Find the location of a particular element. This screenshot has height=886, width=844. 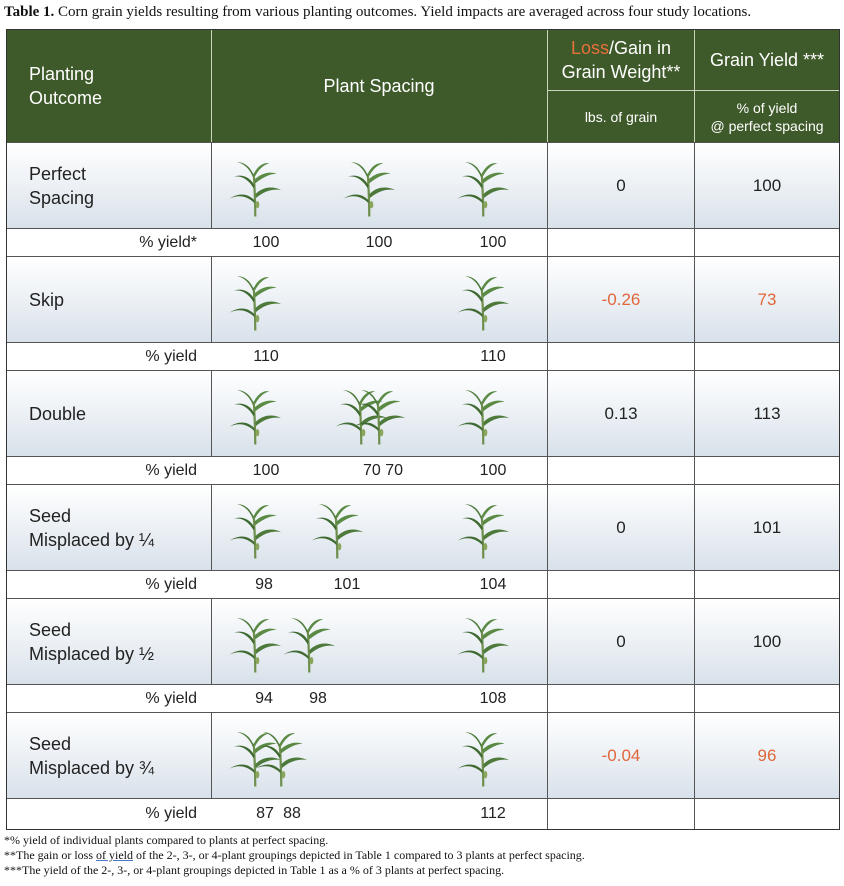

pct-yield-row: % yield 94 98 108 is located at coordinates (423, 698).